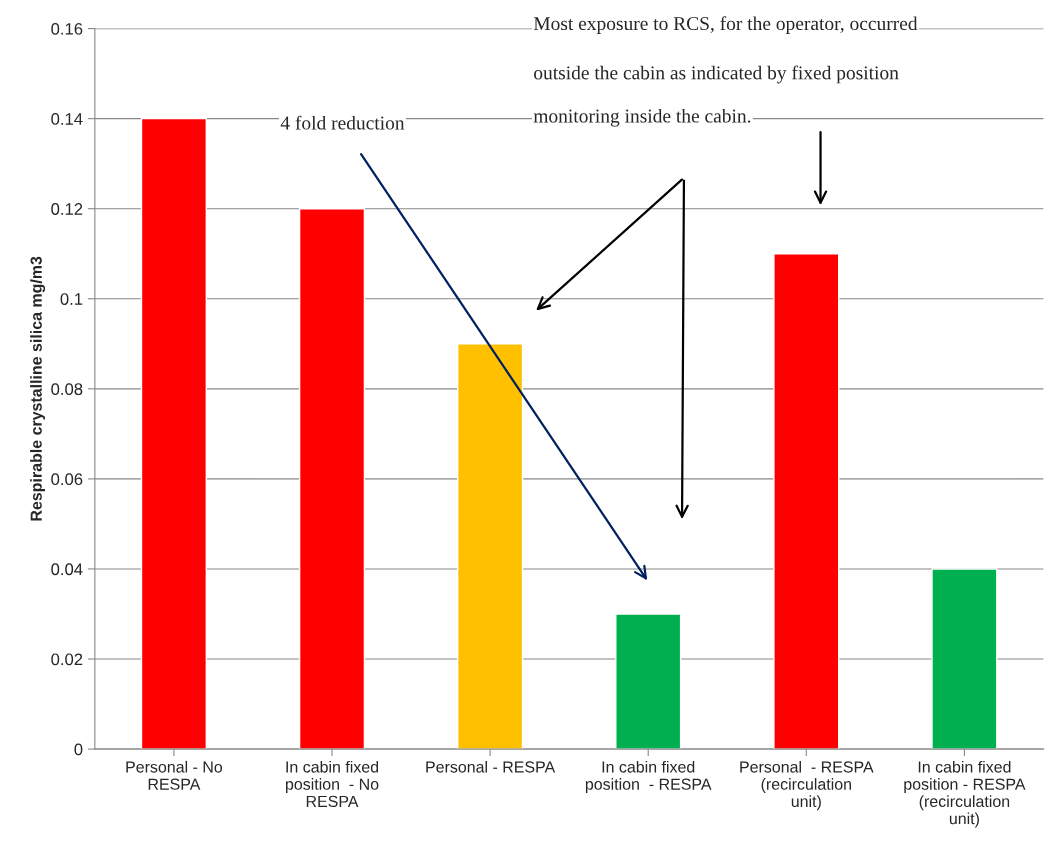 The width and height of the screenshot is (1054, 866). What do you see at coordinates (491, 766) in the screenshot?
I see `x-tick-label: Personal - RESPA` at bounding box center [491, 766].